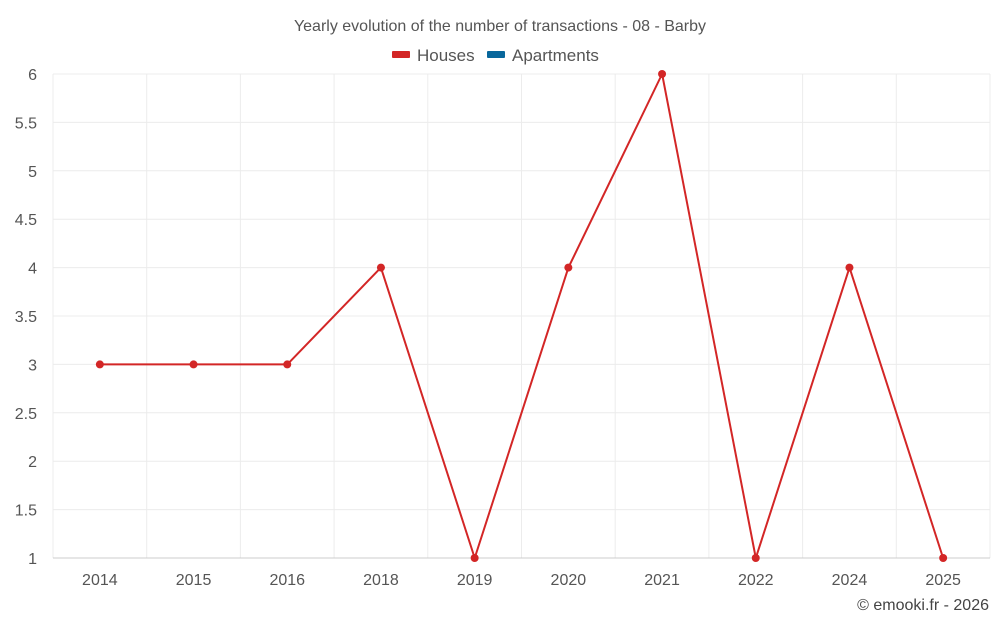 Image resolution: width=1000 pixels, height=625 pixels. I want to click on y-tick-label: 3.5, so click(26, 317).